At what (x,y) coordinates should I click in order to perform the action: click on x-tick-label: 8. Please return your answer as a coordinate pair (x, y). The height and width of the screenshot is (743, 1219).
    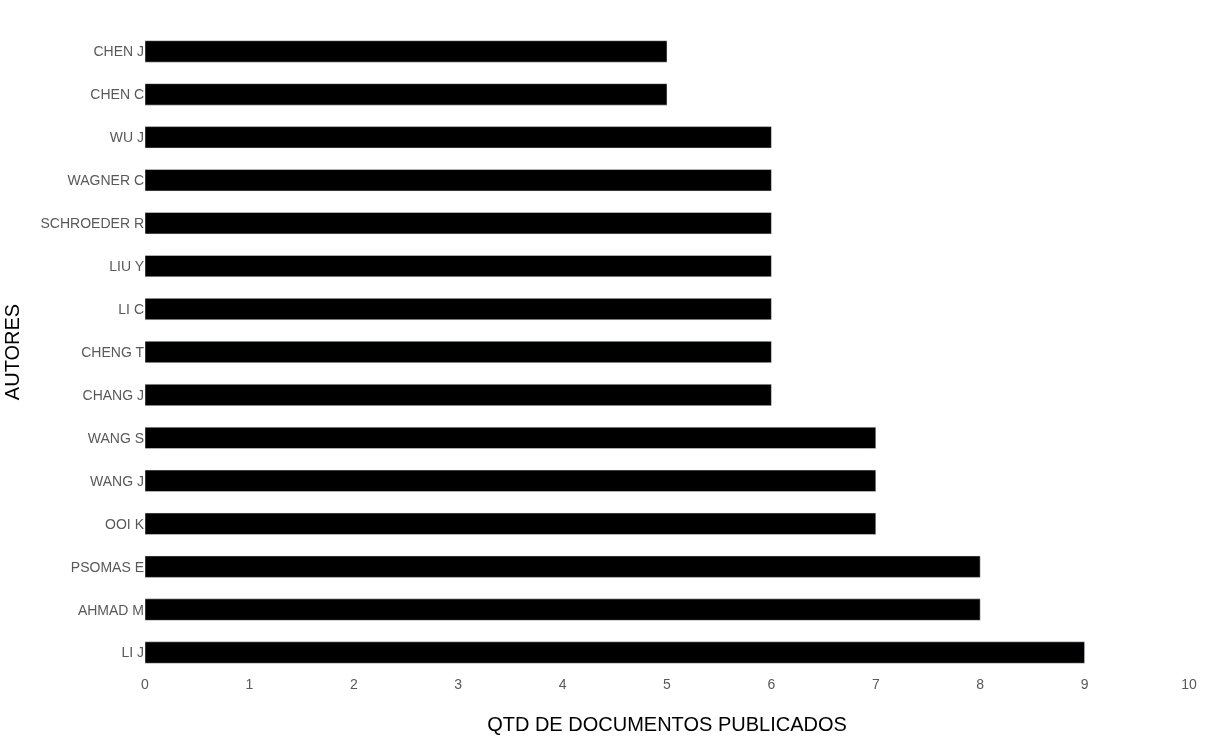
    Looking at the image, I should click on (980, 684).